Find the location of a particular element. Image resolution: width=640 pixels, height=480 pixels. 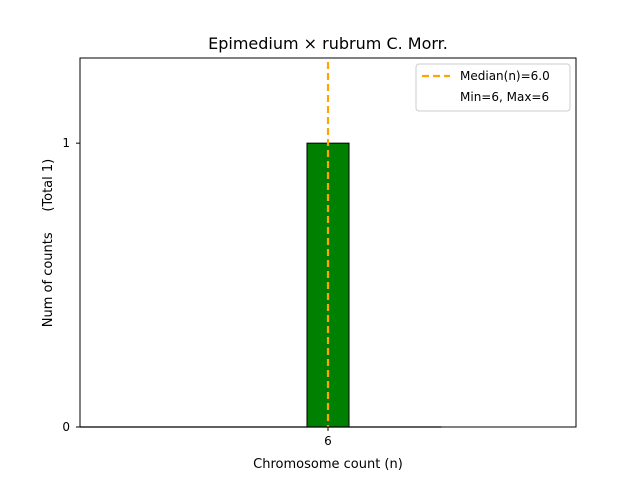

legend-box is located at coordinates (493, 87).